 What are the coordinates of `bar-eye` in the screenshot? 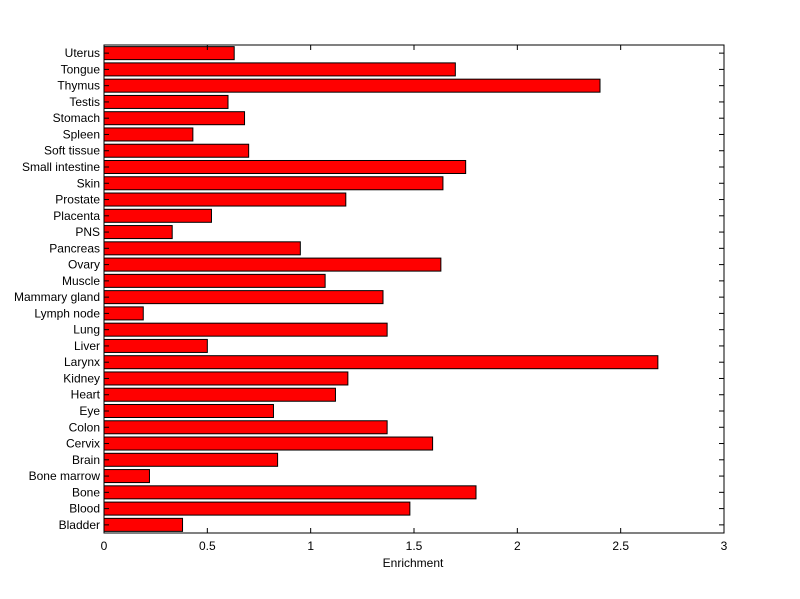 It's located at (188, 411).